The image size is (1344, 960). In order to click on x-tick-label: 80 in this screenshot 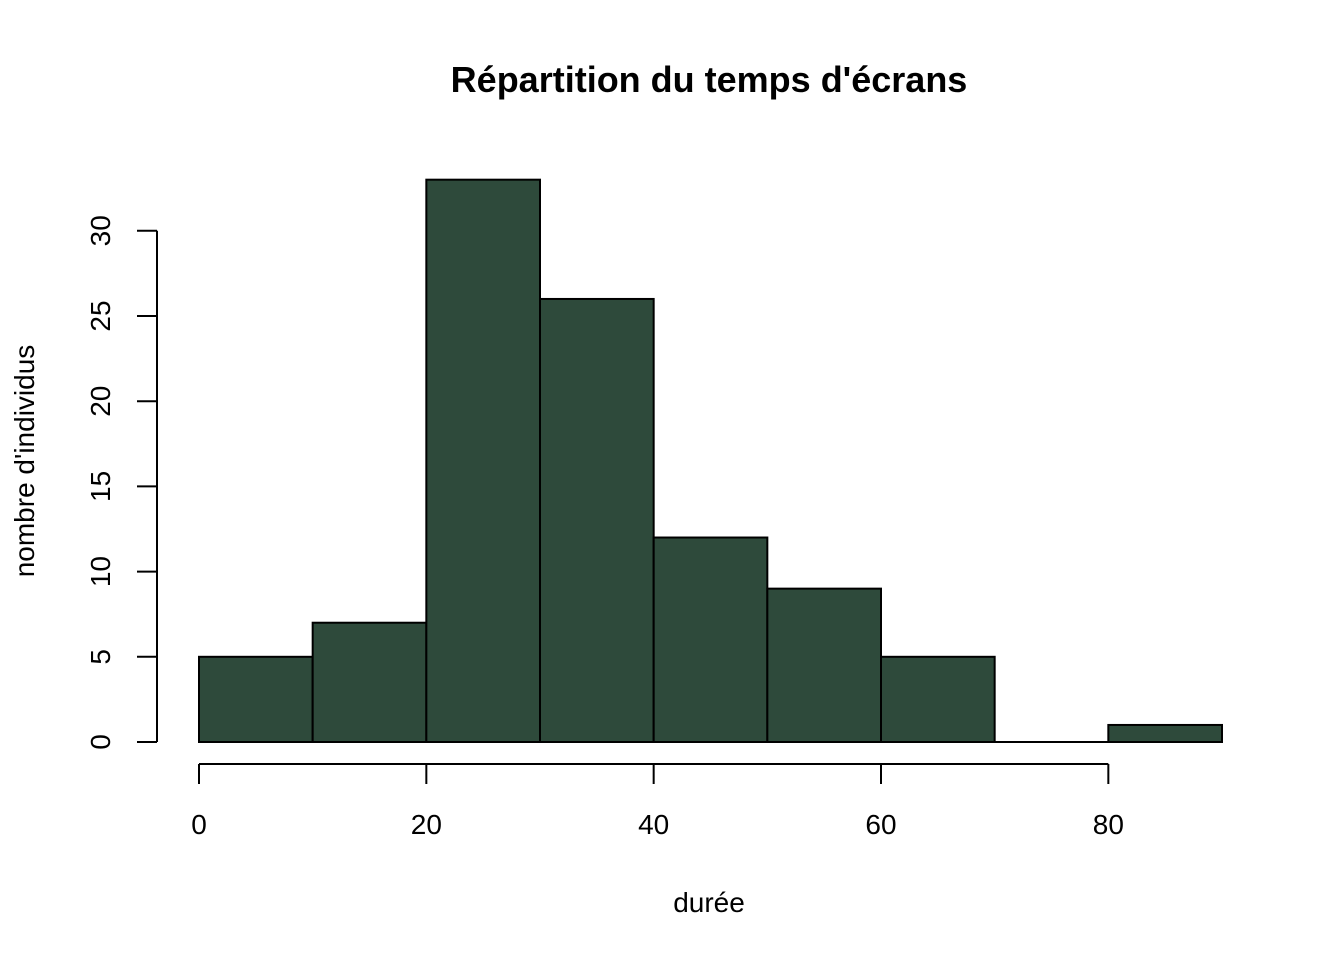, I will do `click(1108, 824)`.